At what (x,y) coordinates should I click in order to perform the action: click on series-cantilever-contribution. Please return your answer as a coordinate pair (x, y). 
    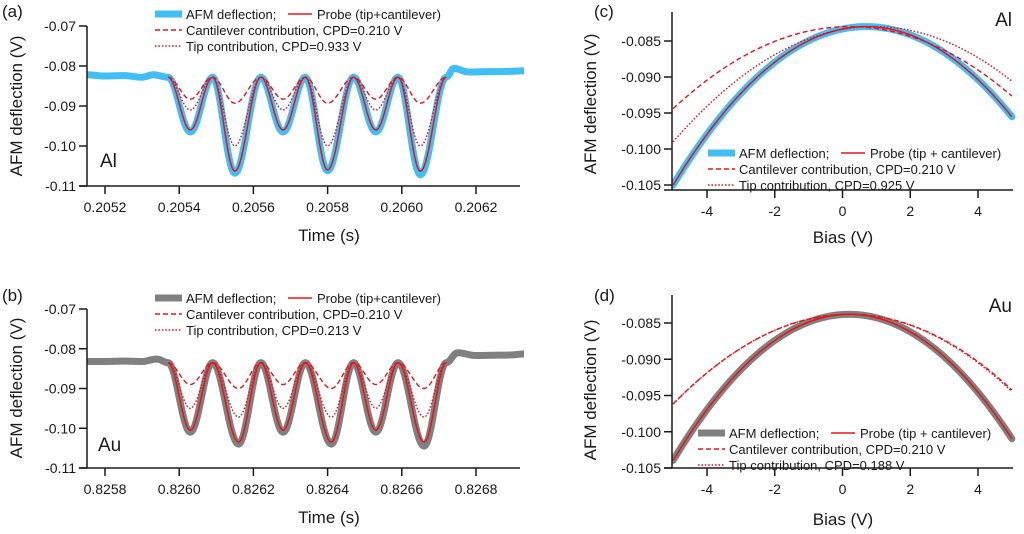
    Looking at the image, I should click on (842, 67).